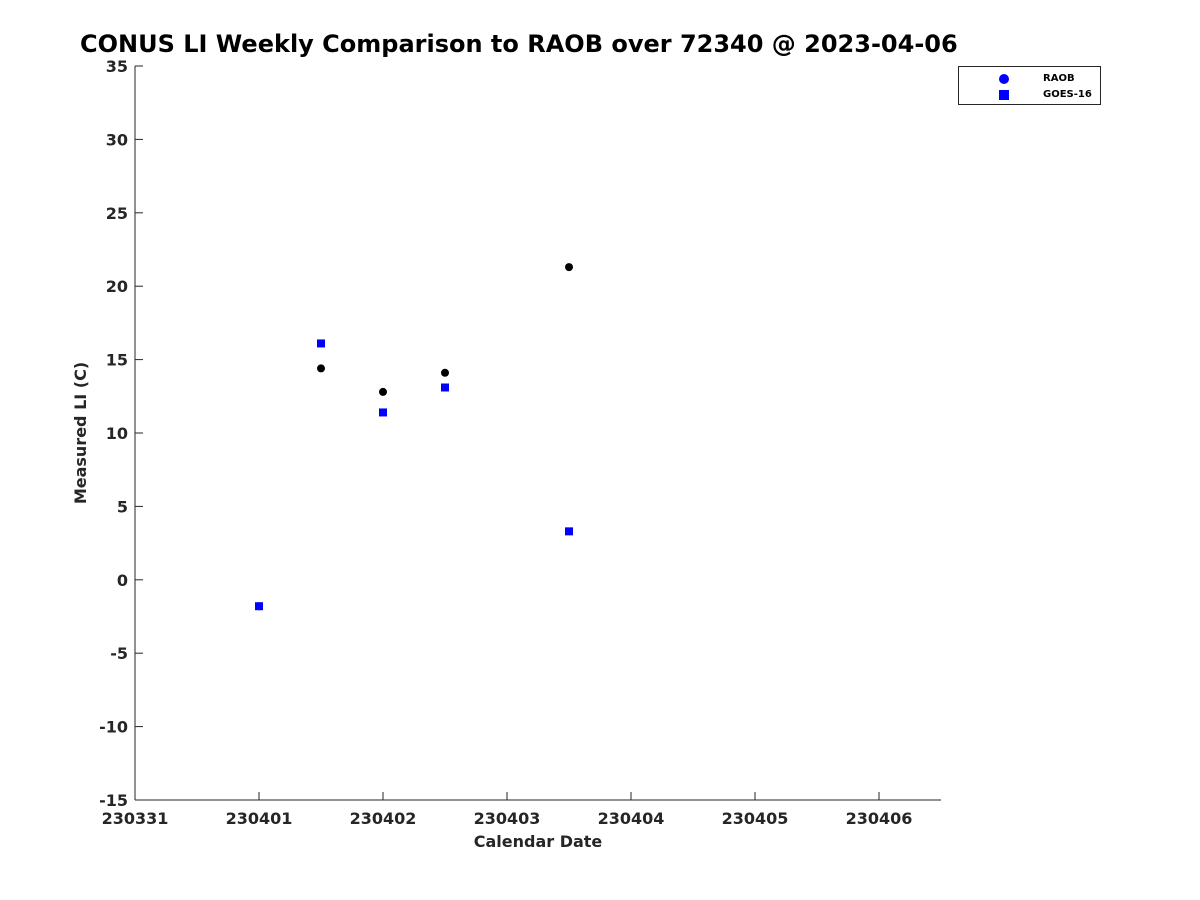 This screenshot has height=900, width=1200. What do you see at coordinates (80, 433) in the screenshot?
I see `y-axis-label: Measured LI (C)` at bounding box center [80, 433].